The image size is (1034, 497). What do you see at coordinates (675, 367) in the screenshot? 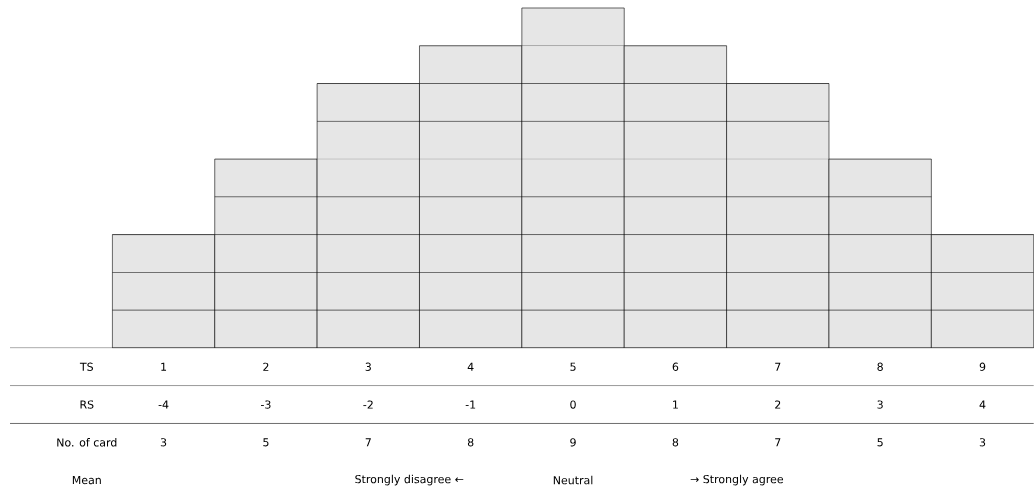
I see `x-tick-label: 6` at bounding box center [675, 367].